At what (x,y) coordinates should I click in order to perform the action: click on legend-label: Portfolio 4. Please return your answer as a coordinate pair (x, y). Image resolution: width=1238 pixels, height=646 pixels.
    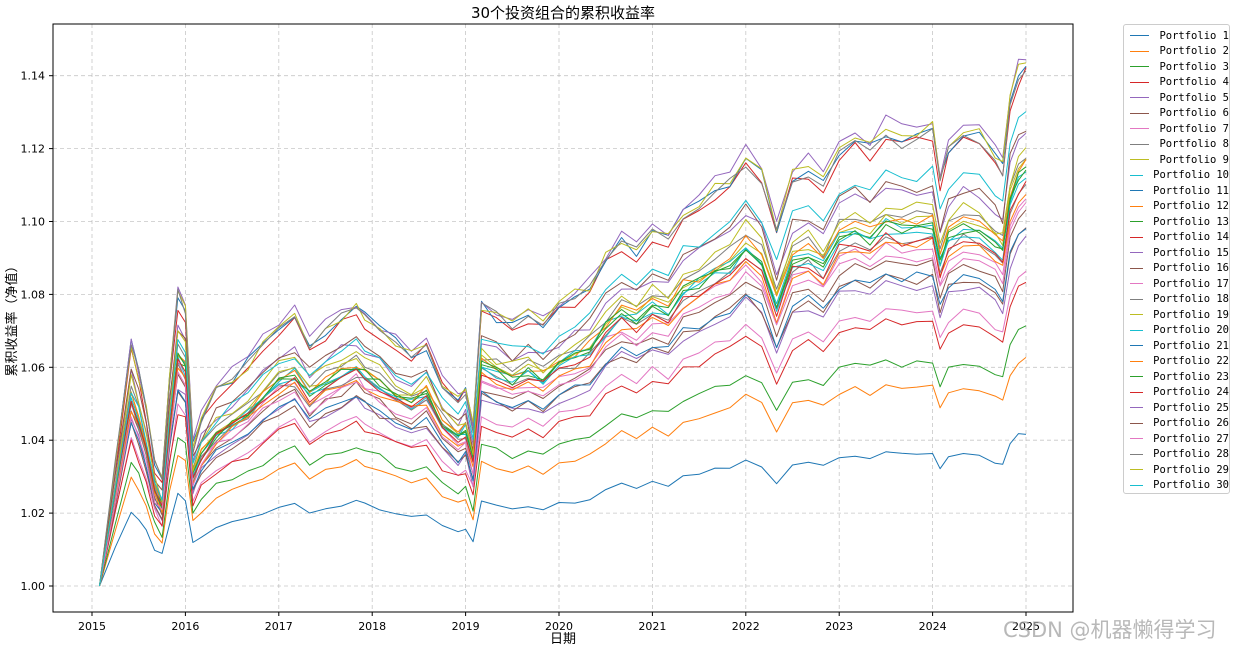
    Looking at the image, I should click on (1194, 82).